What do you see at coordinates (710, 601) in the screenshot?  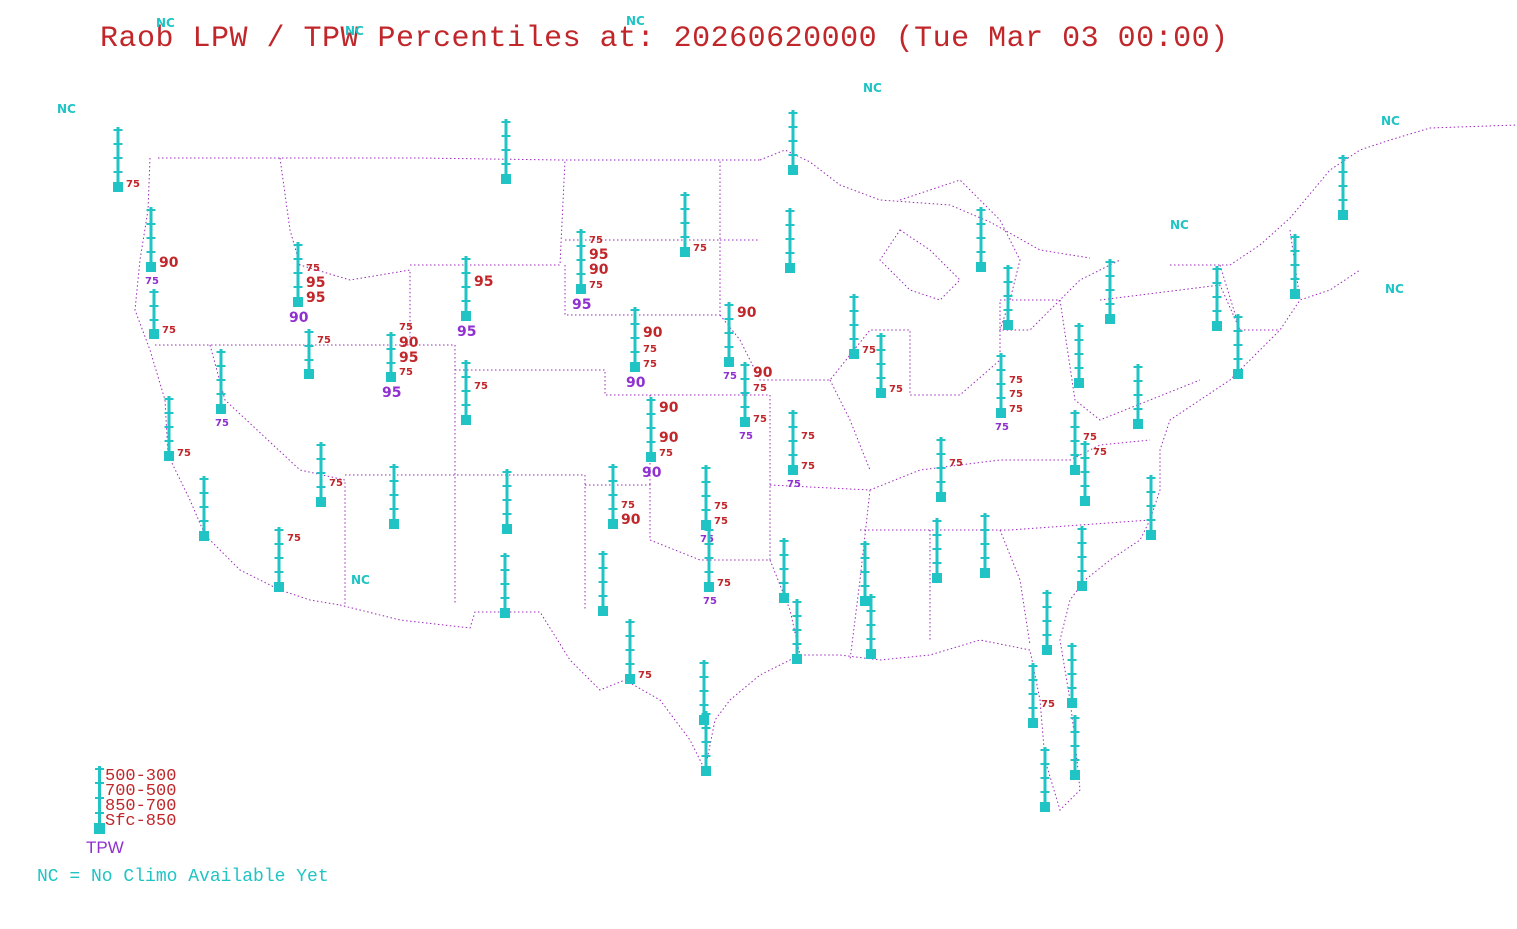 I see `tpw-percentile: 75` at bounding box center [710, 601].